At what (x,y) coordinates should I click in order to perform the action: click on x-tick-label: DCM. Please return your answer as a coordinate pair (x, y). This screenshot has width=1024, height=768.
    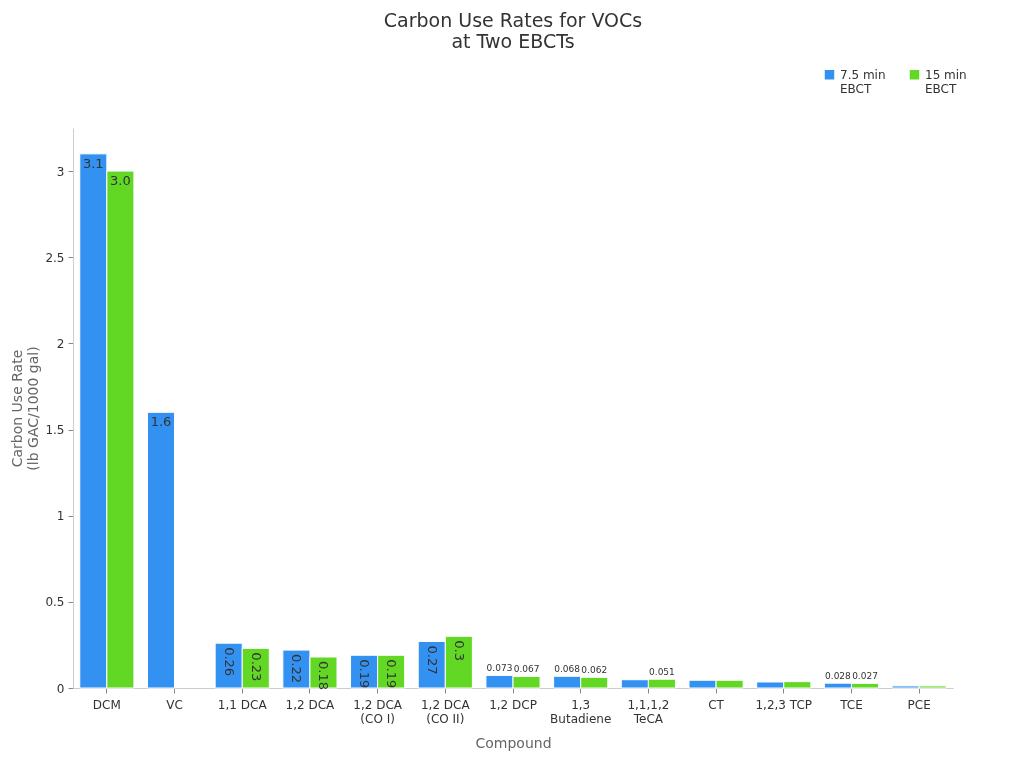
    Looking at the image, I should click on (106, 704).